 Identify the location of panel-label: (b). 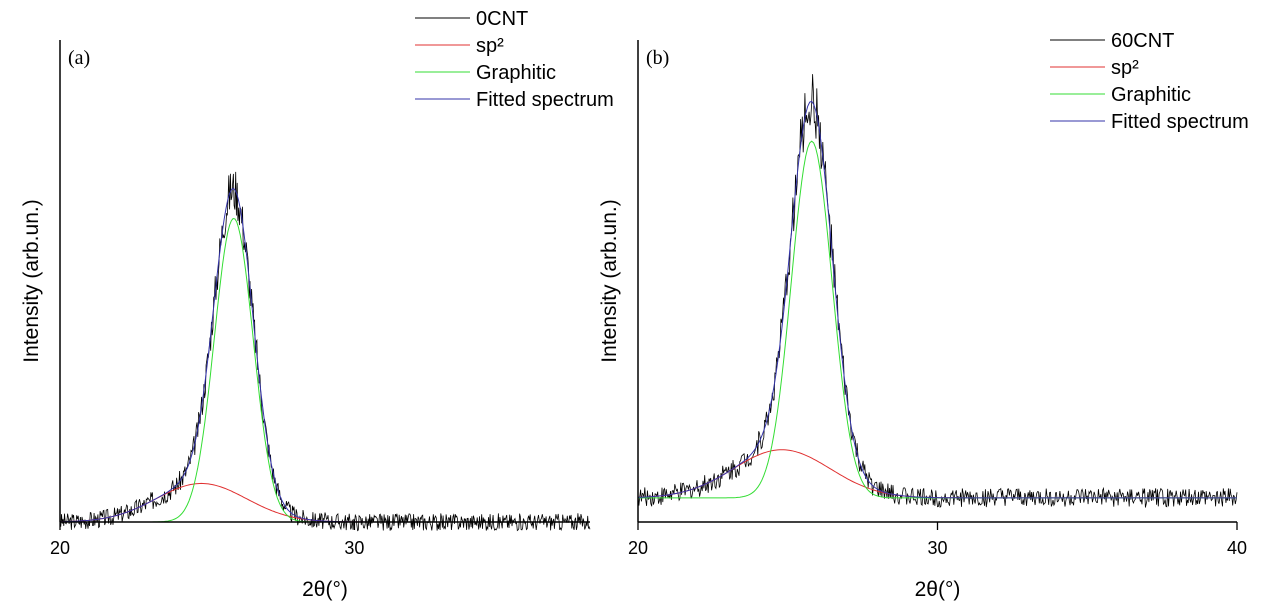
(657, 58).